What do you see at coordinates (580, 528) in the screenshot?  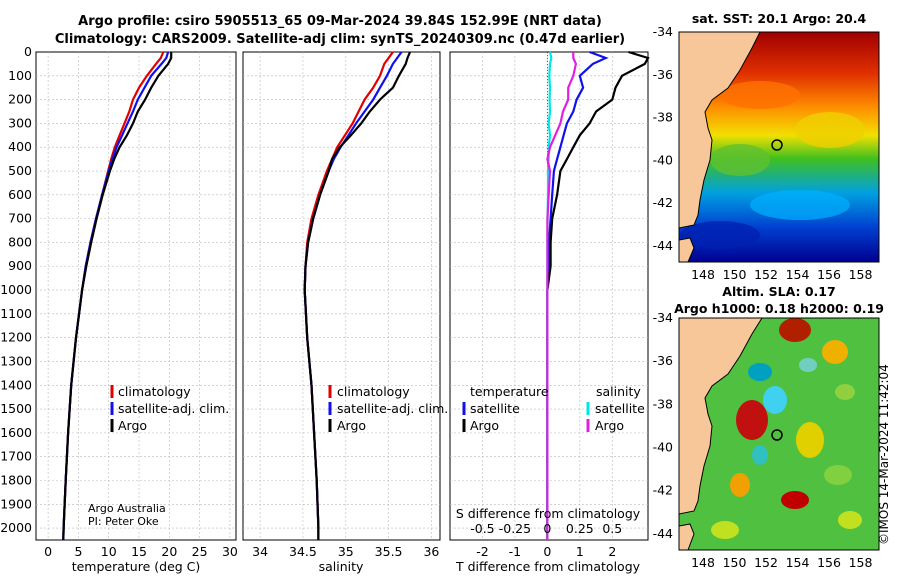 I see `x-tick-label-salinity: 0.25` at bounding box center [580, 528].